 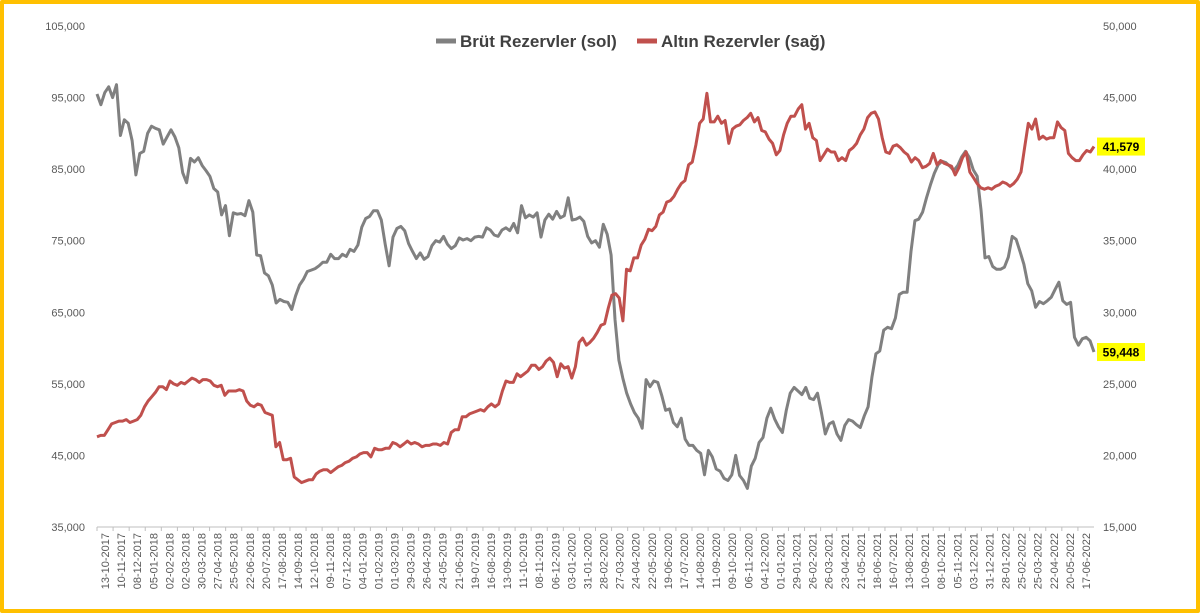 I want to click on y-left-tick-label: 95,000, so click(x=68, y=99).